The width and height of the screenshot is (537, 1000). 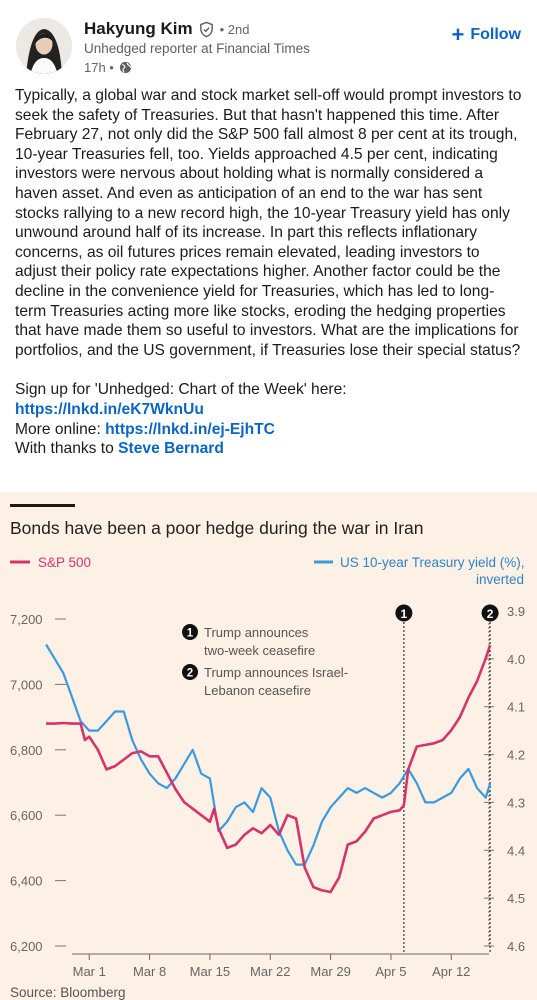 I want to click on annotation-text-2: Trump announces Israel-, so click(x=276, y=672).